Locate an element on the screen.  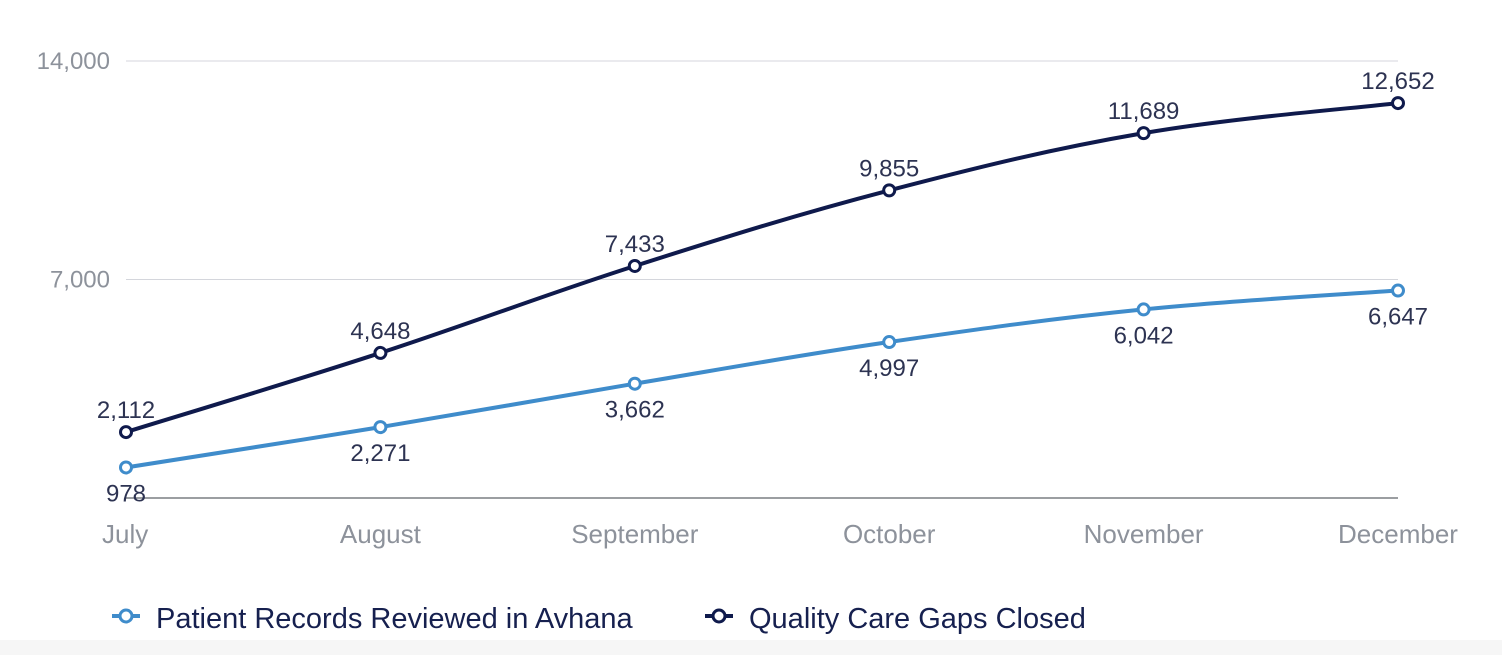
data-label: 6,042 is located at coordinates (1144, 335).